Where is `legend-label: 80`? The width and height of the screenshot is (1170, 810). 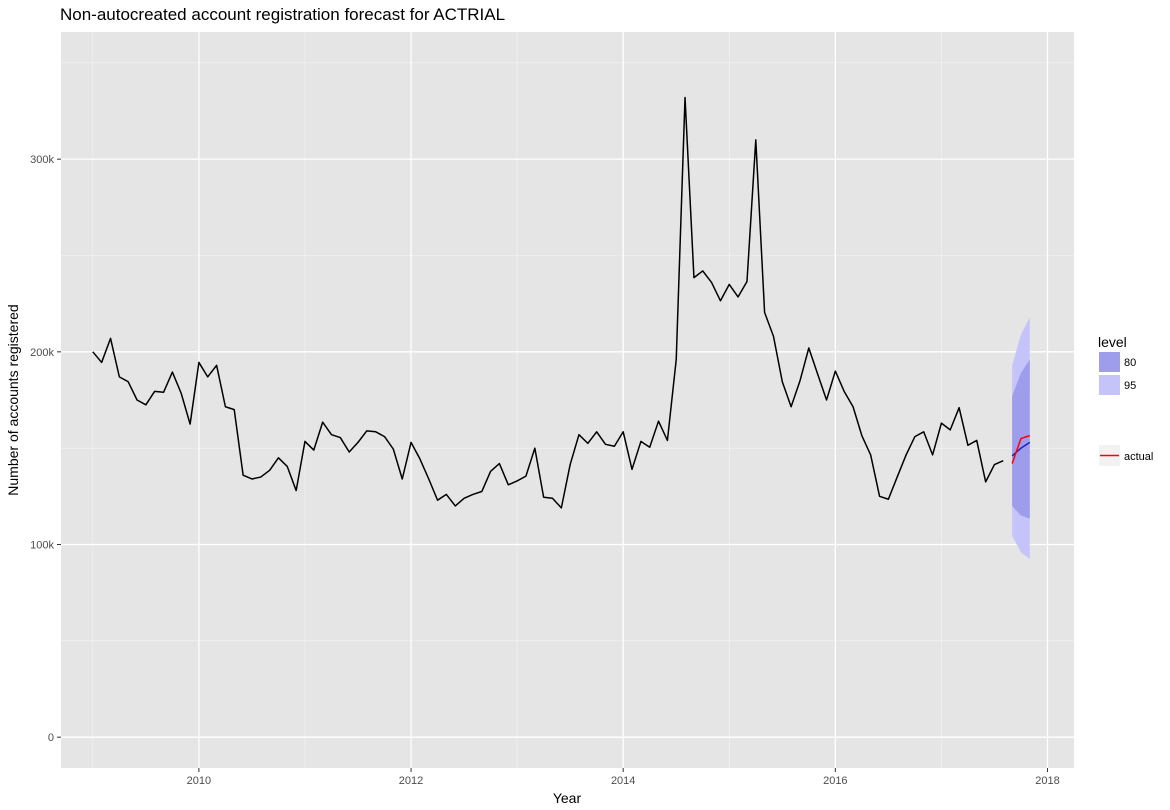 legend-label: 80 is located at coordinates (1130, 363).